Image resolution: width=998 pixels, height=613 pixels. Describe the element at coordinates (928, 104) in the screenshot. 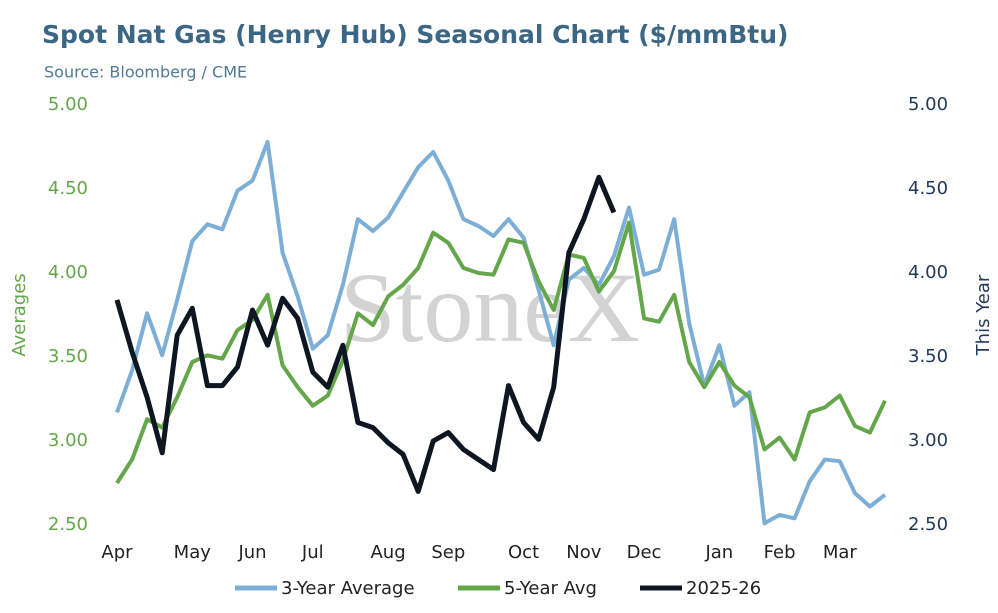

I see `y2-tick-label: 5.00` at that location.